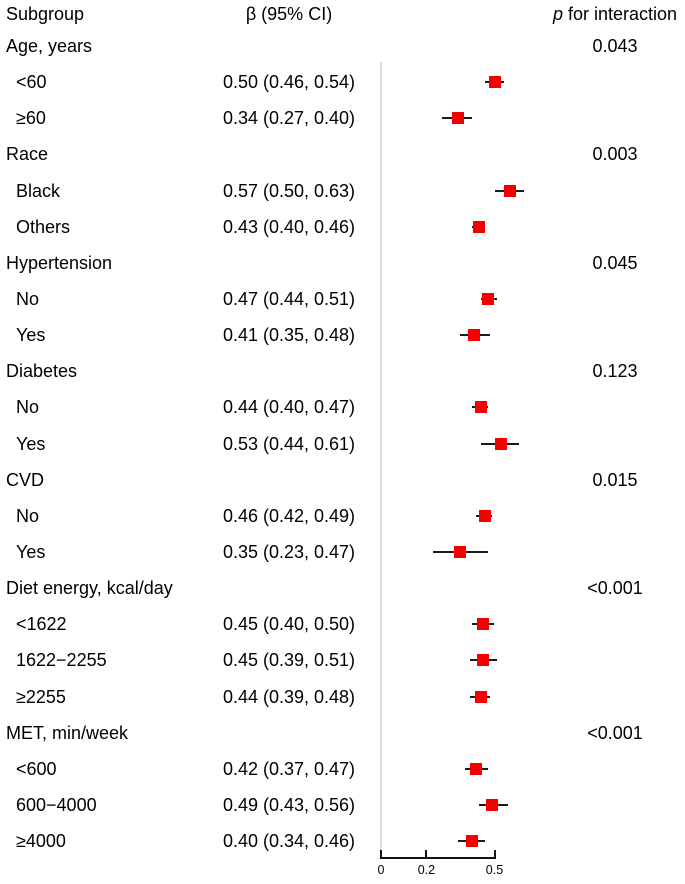 The height and width of the screenshot is (884, 685). I want to click on group-label: Diabetes, so click(42, 371).